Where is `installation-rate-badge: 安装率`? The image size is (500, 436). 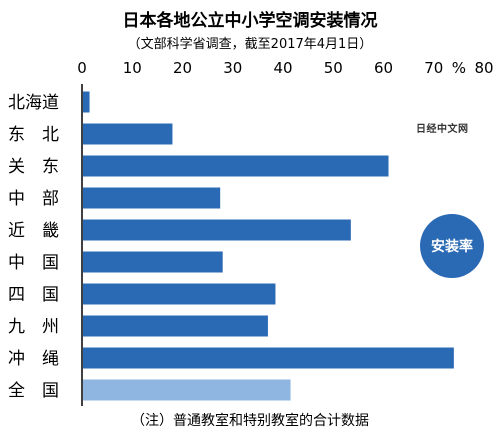 installation-rate-badge: 安装率 is located at coordinates (452, 246).